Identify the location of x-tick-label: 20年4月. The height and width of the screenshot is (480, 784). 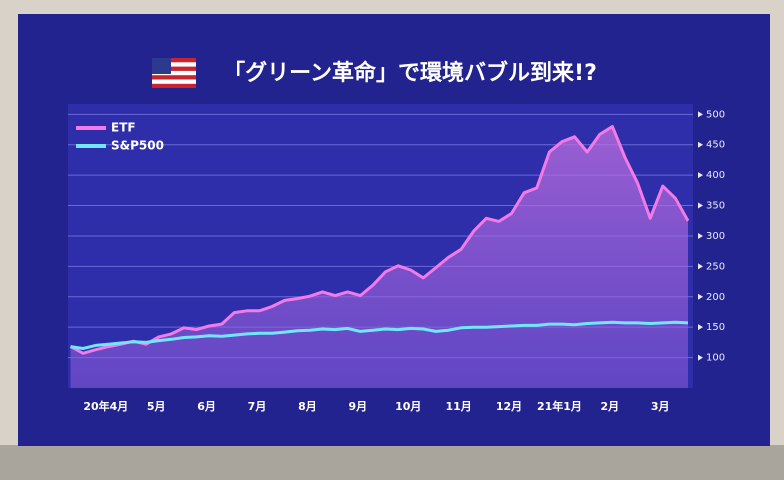
(105, 406).